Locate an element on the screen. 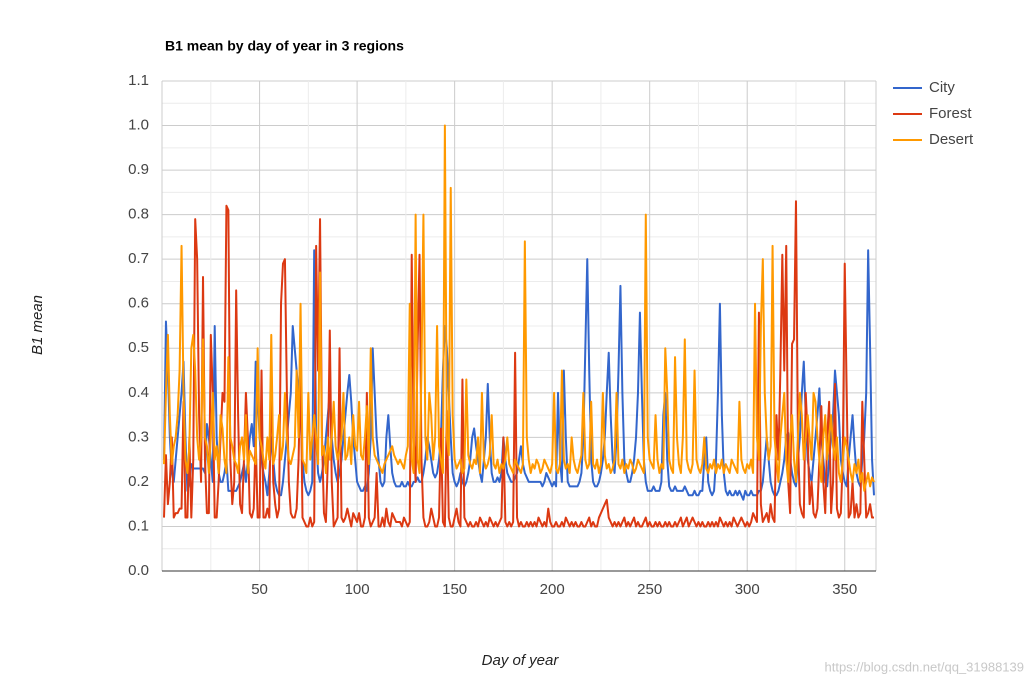  legend: City Forest Desert is located at coordinates (933, 113).